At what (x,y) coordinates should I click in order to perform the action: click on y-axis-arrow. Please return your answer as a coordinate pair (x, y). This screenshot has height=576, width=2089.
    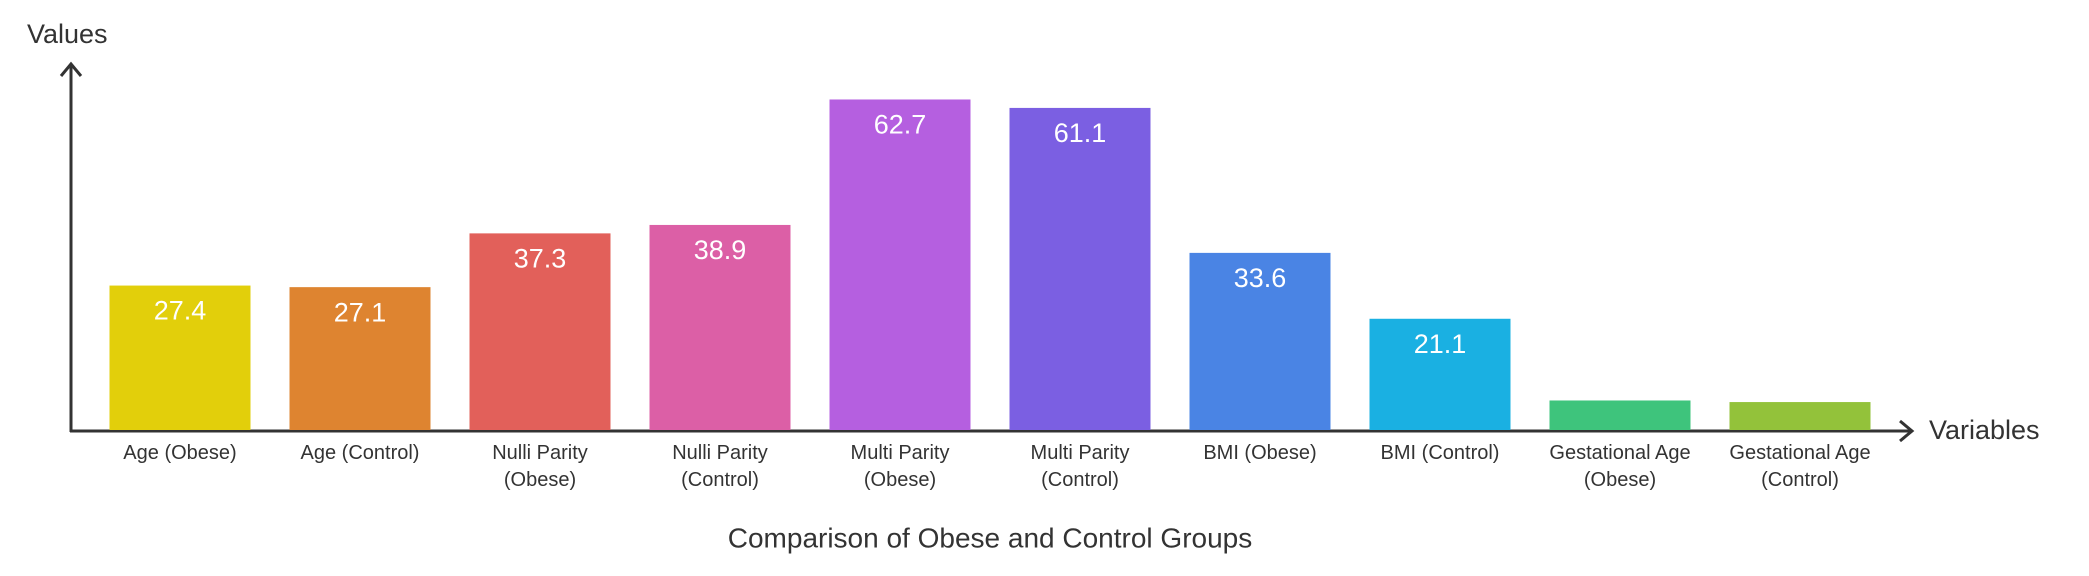
    Looking at the image, I should click on (71, 69).